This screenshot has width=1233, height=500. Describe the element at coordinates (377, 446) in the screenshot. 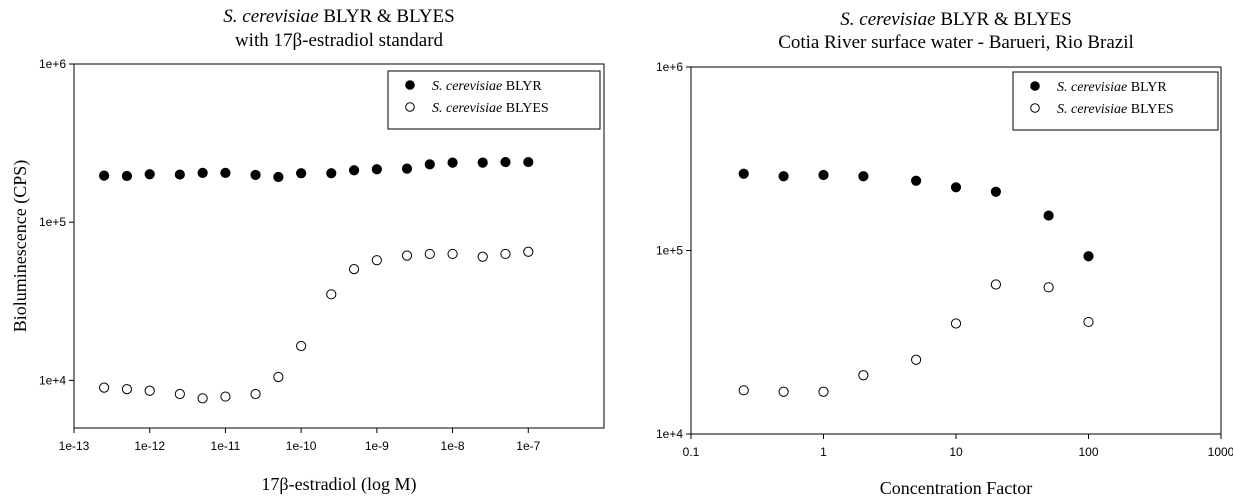

I see `x-tick-label: 1e-9` at that location.